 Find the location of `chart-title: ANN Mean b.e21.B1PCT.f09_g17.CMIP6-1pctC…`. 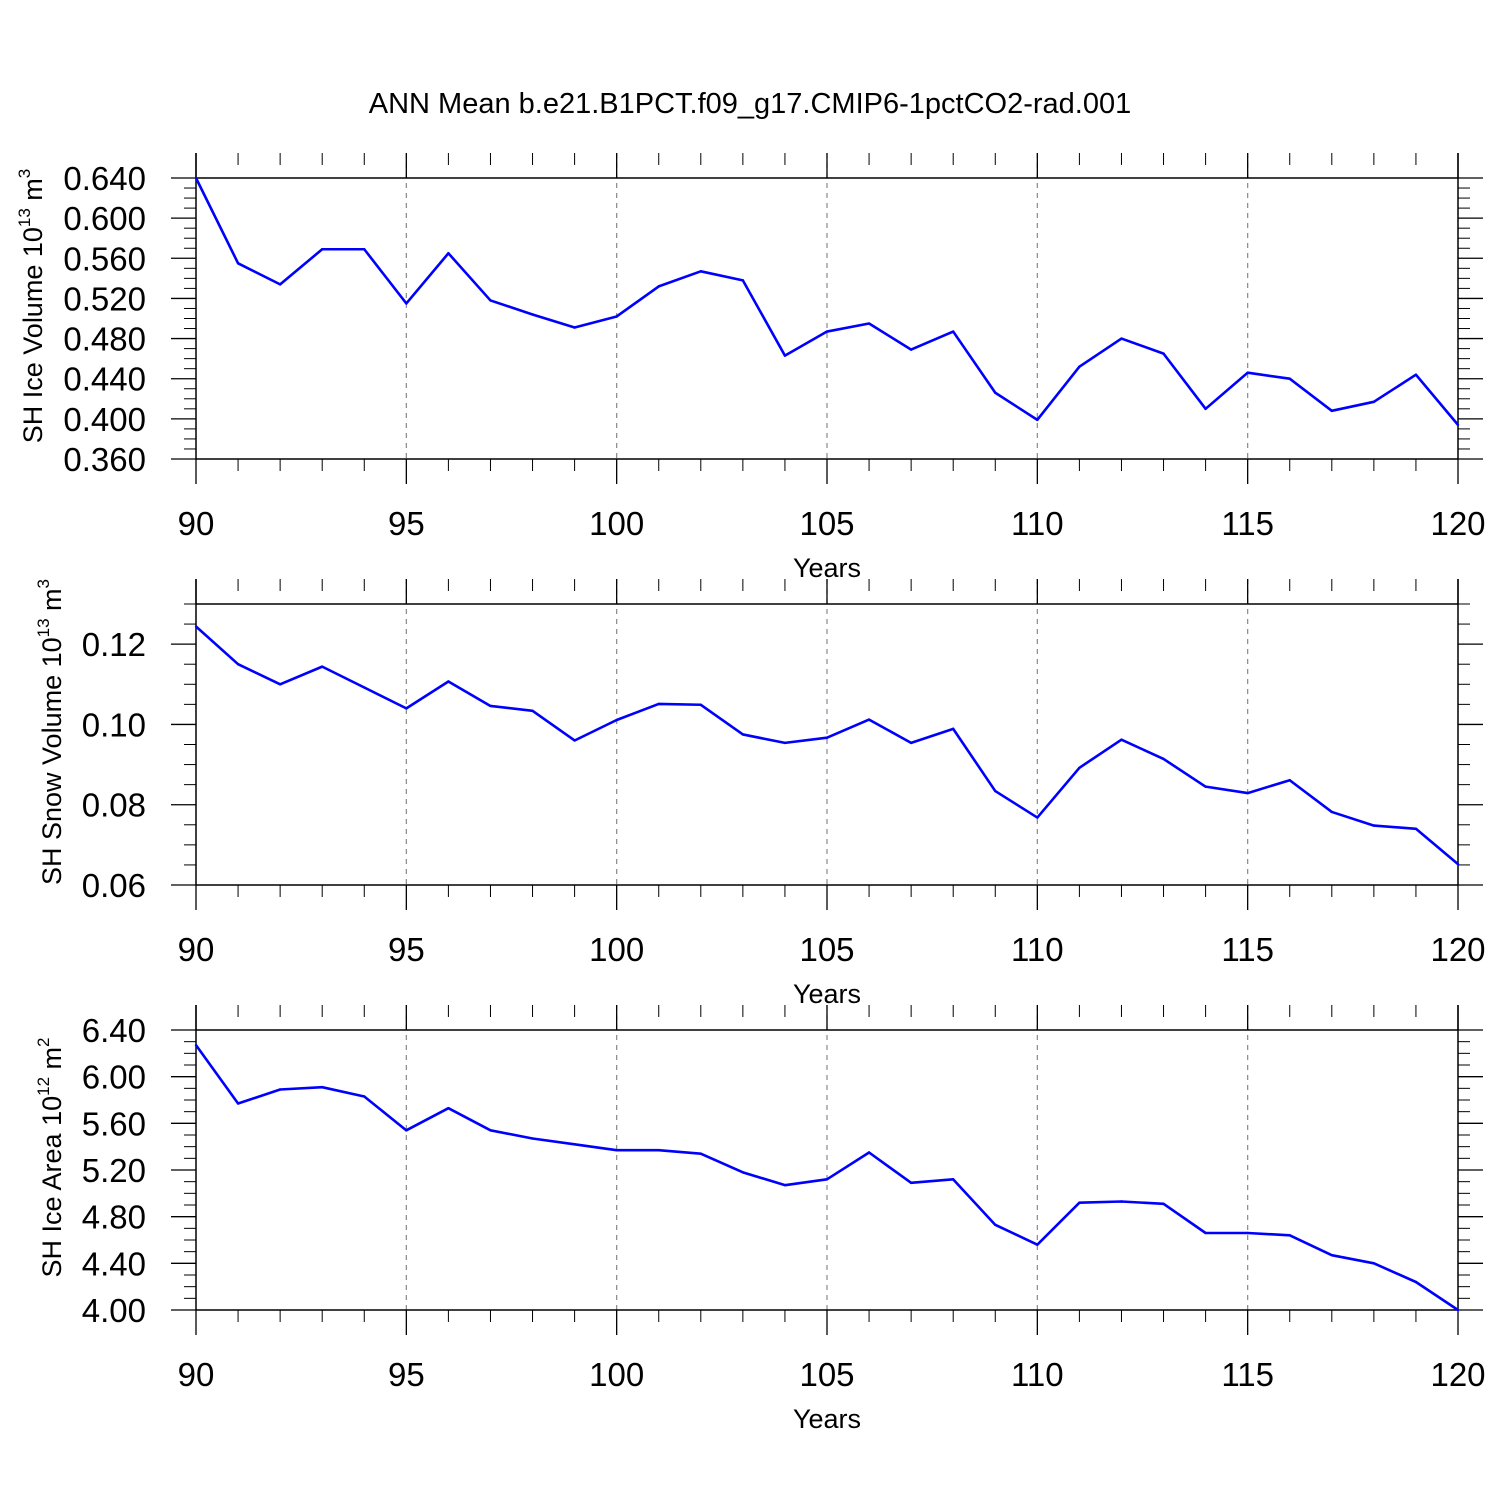

chart-title: ANN Mean b.e21.B1PCT.f09_g17.CMIP6-1pctC… is located at coordinates (750, 104).